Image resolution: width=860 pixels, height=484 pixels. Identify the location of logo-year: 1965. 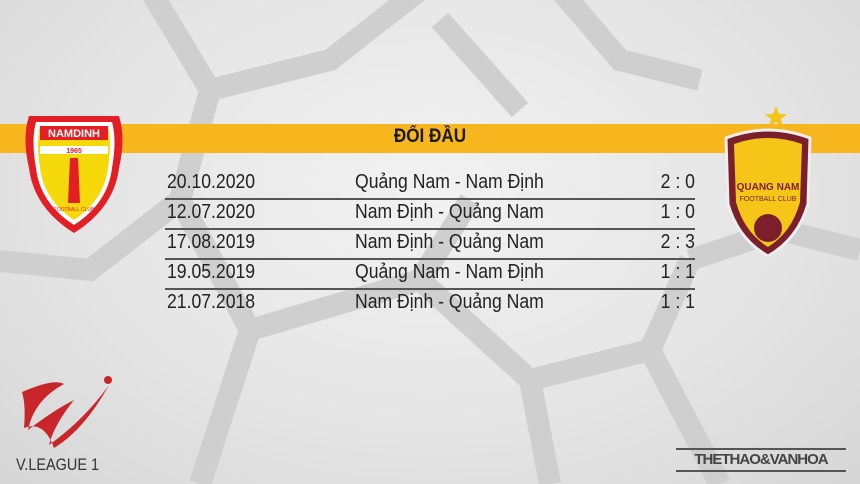
(74, 151).